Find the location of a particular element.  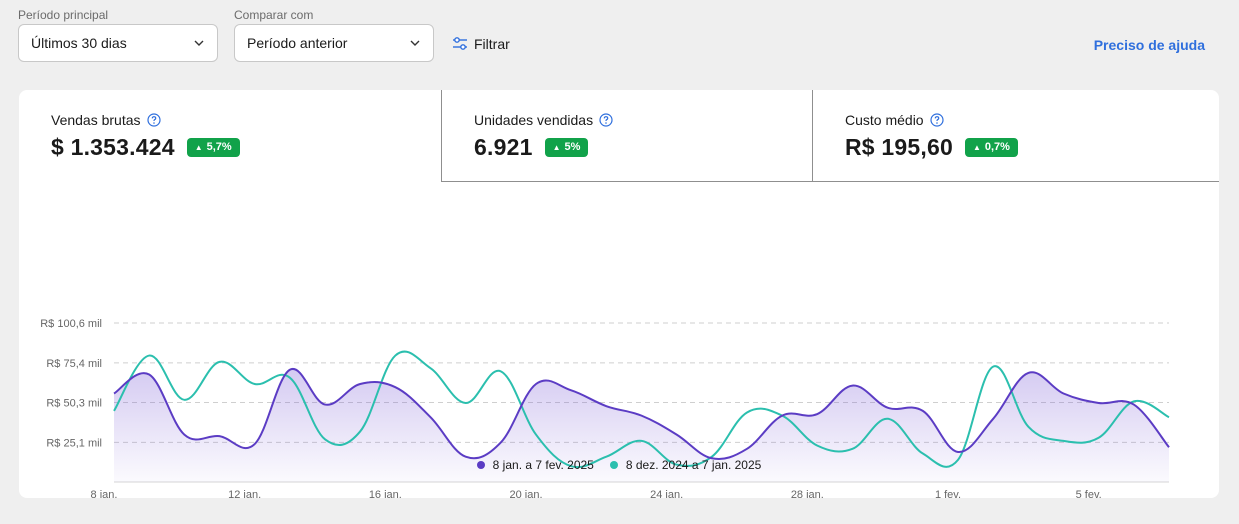

series-line-current is located at coordinates (641, 414).